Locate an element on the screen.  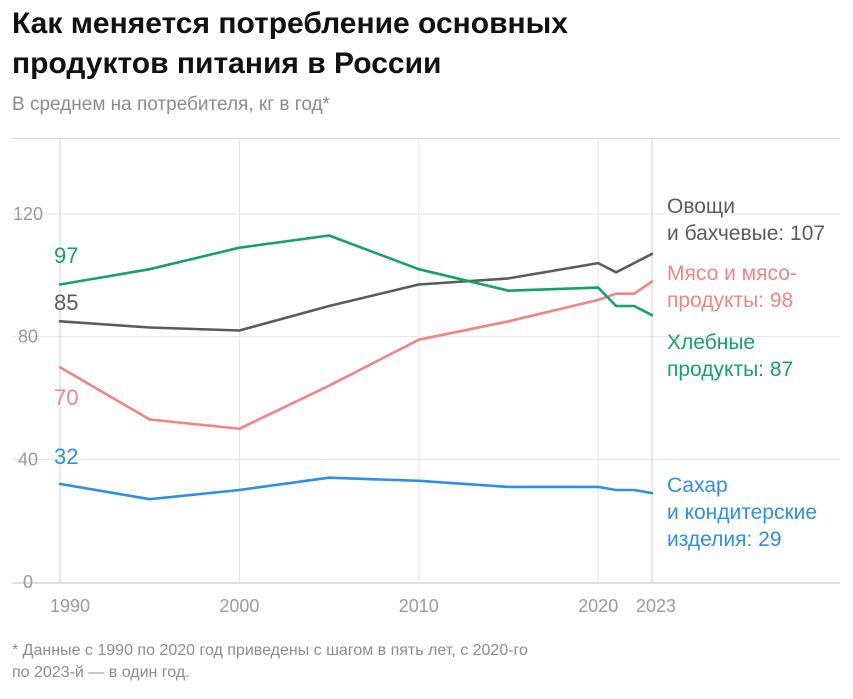
top-divider is located at coordinates (426, 138).